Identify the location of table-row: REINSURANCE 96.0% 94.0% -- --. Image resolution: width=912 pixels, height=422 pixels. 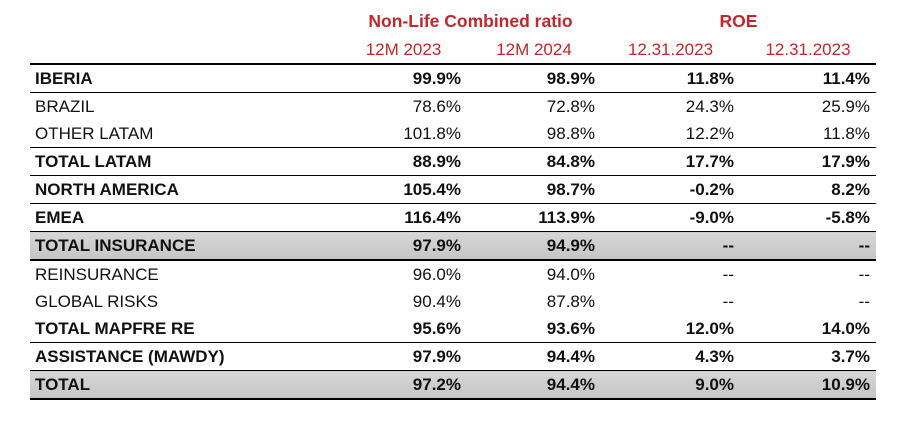
(453, 274).